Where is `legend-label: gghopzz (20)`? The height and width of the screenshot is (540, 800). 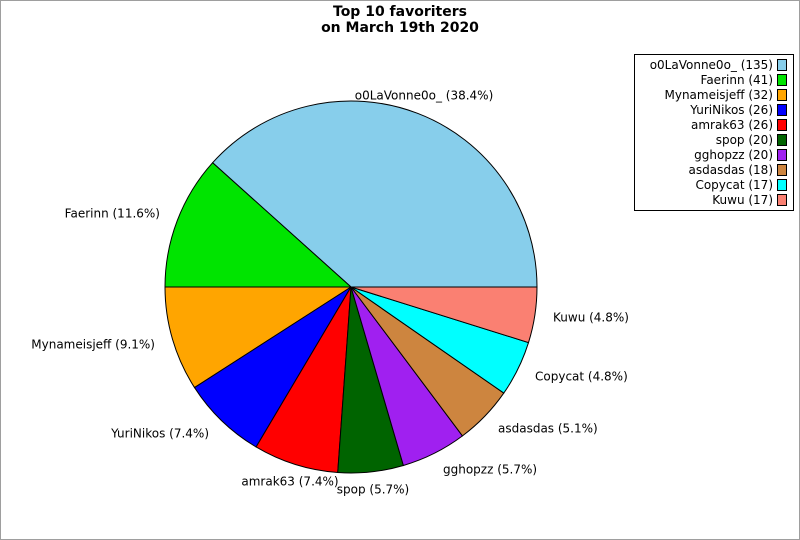 legend-label: gghopzz (20) is located at coordinates (733, 155).